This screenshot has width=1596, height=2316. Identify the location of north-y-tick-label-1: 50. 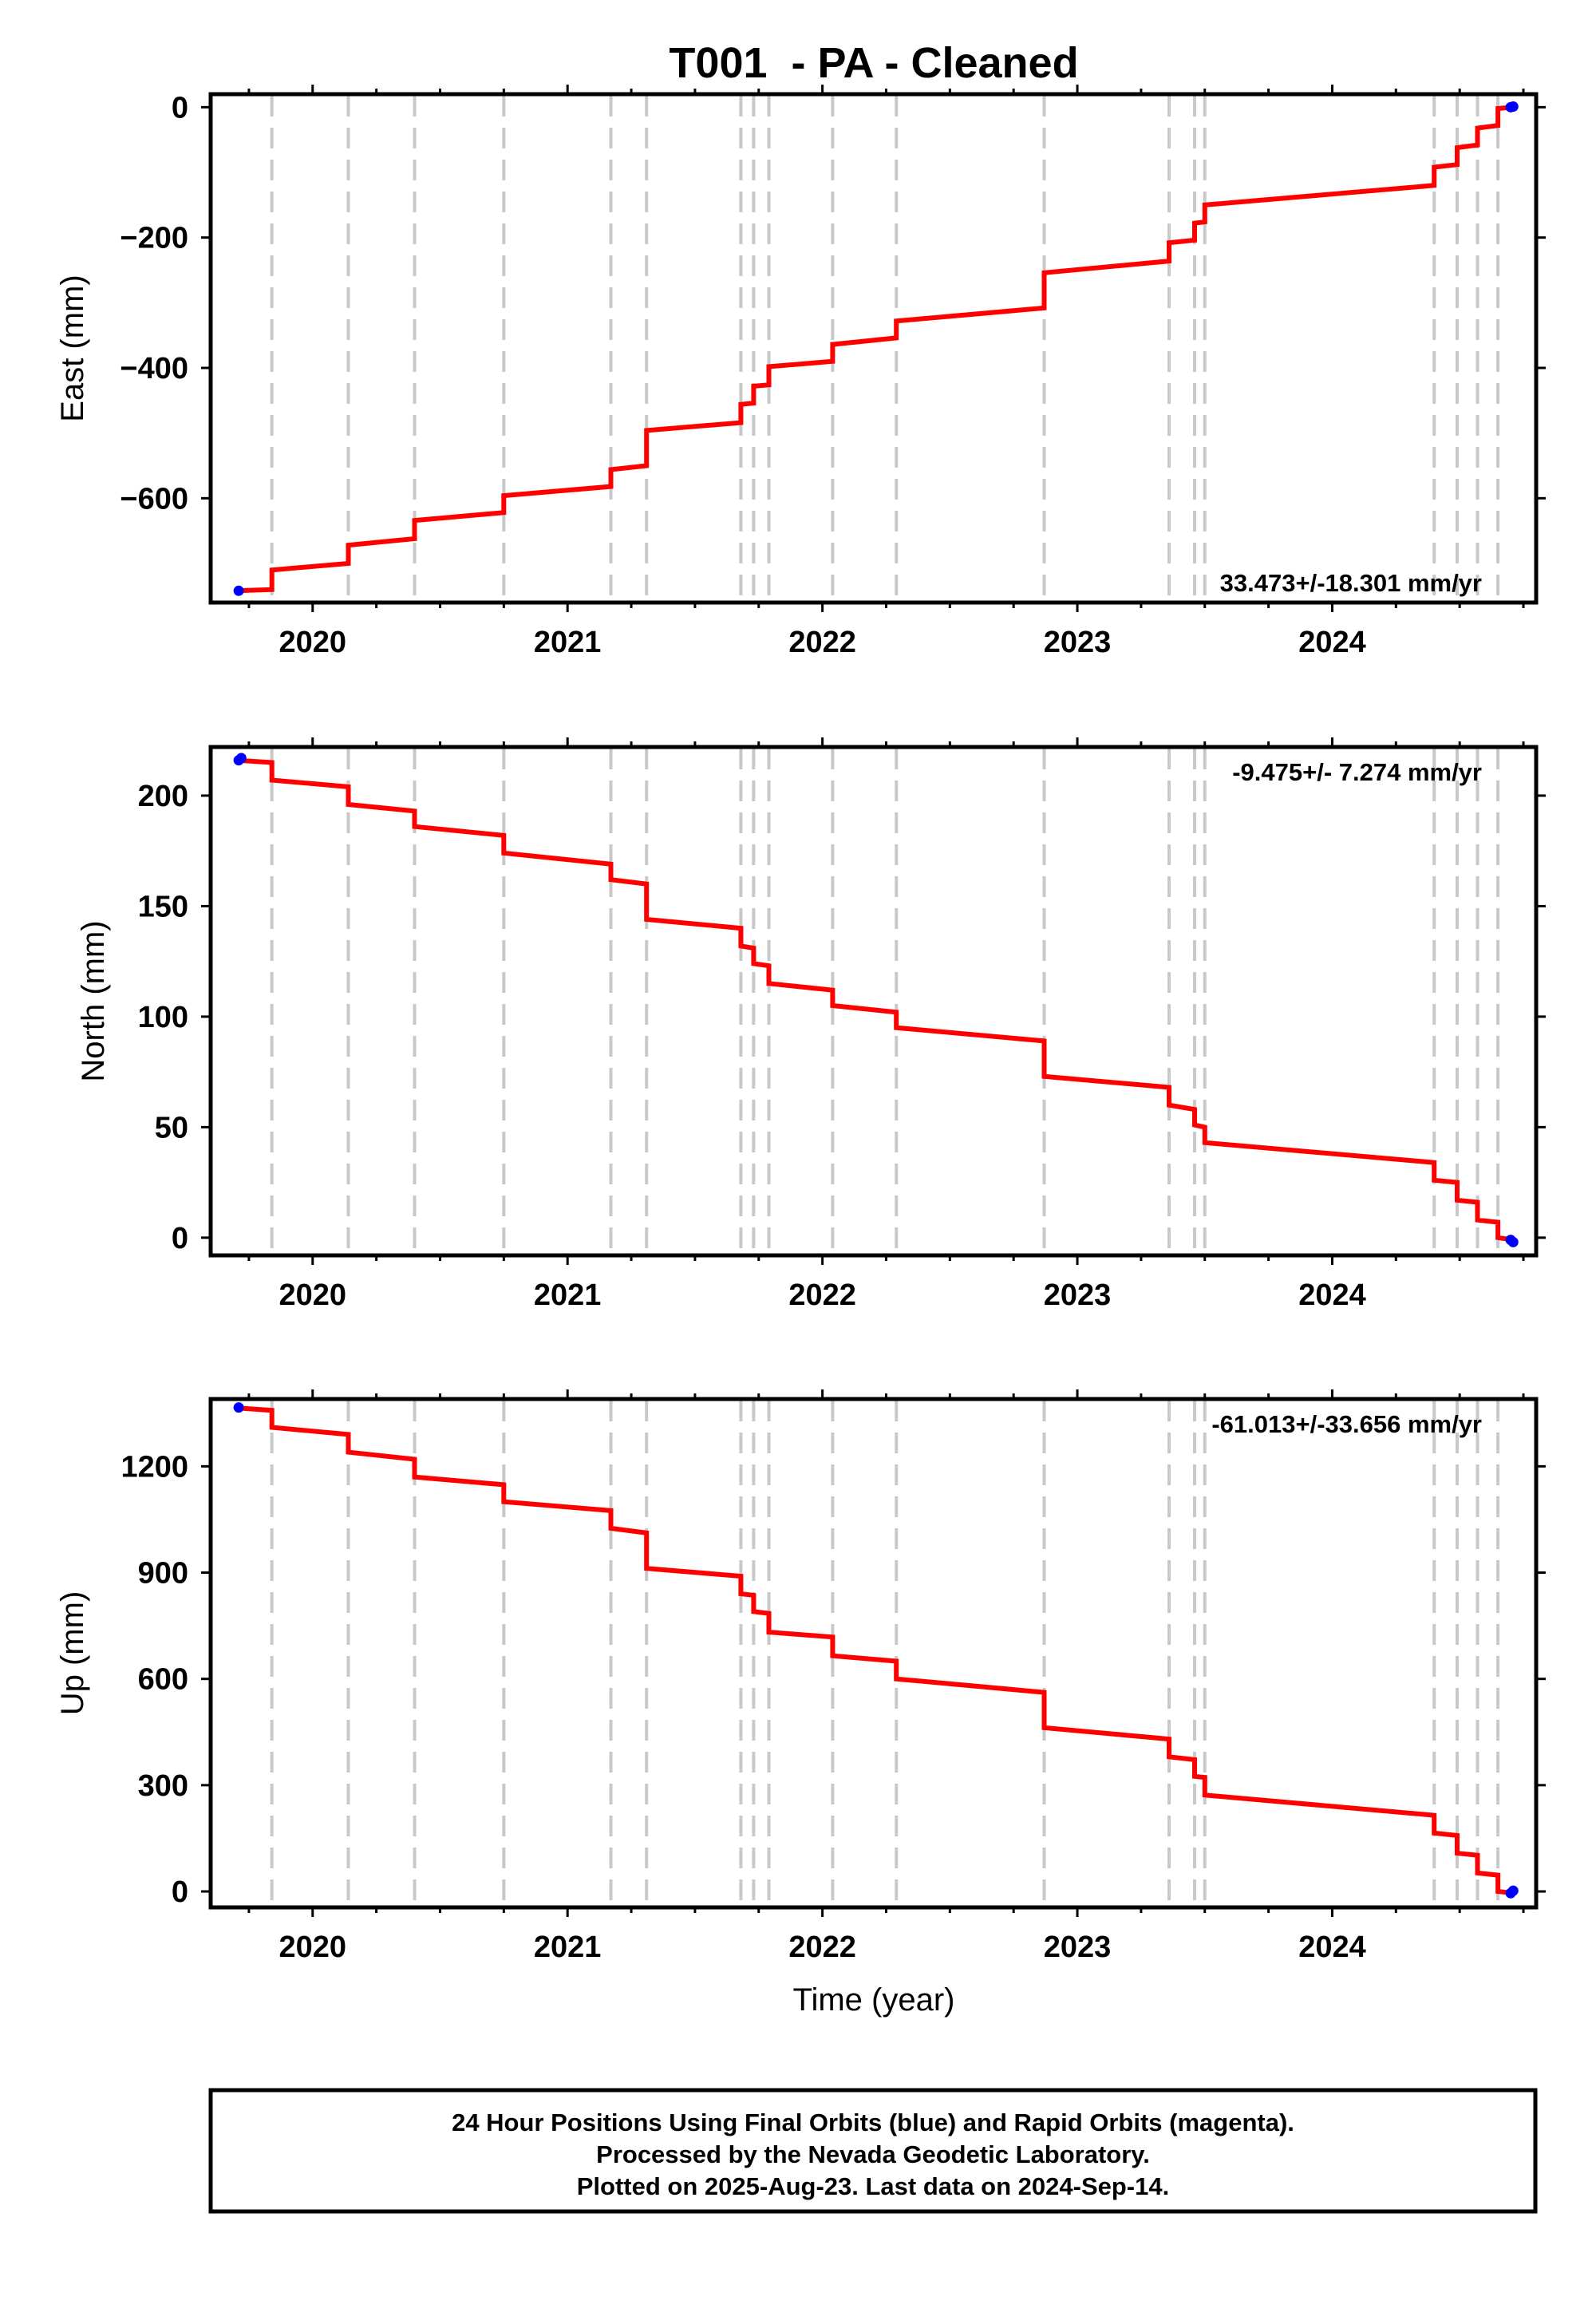
(171, 1127).